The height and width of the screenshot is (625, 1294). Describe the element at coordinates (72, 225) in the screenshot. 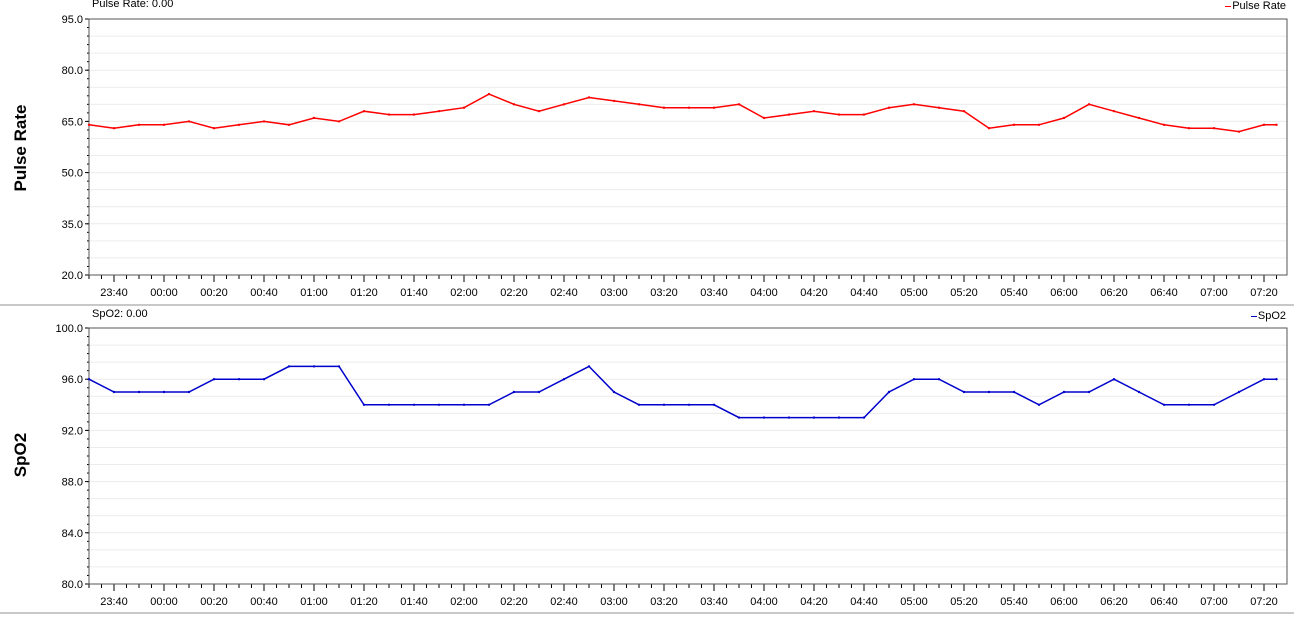

I see `y-tick-label: 35.0` at that location.